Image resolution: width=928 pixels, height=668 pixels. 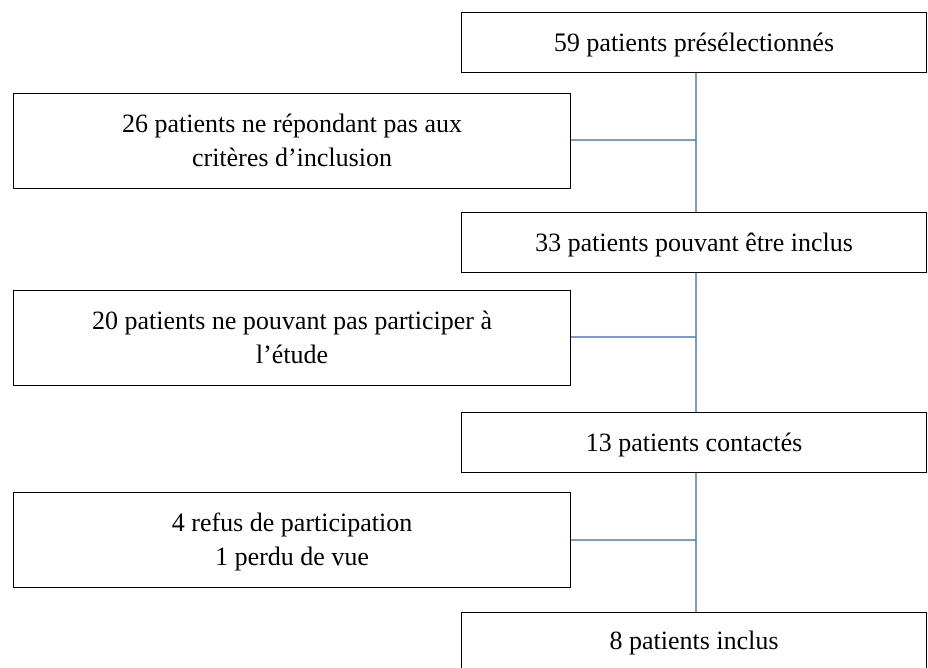 I want to click on box-label: 8 patients inclus, so click(x=694, y=640).